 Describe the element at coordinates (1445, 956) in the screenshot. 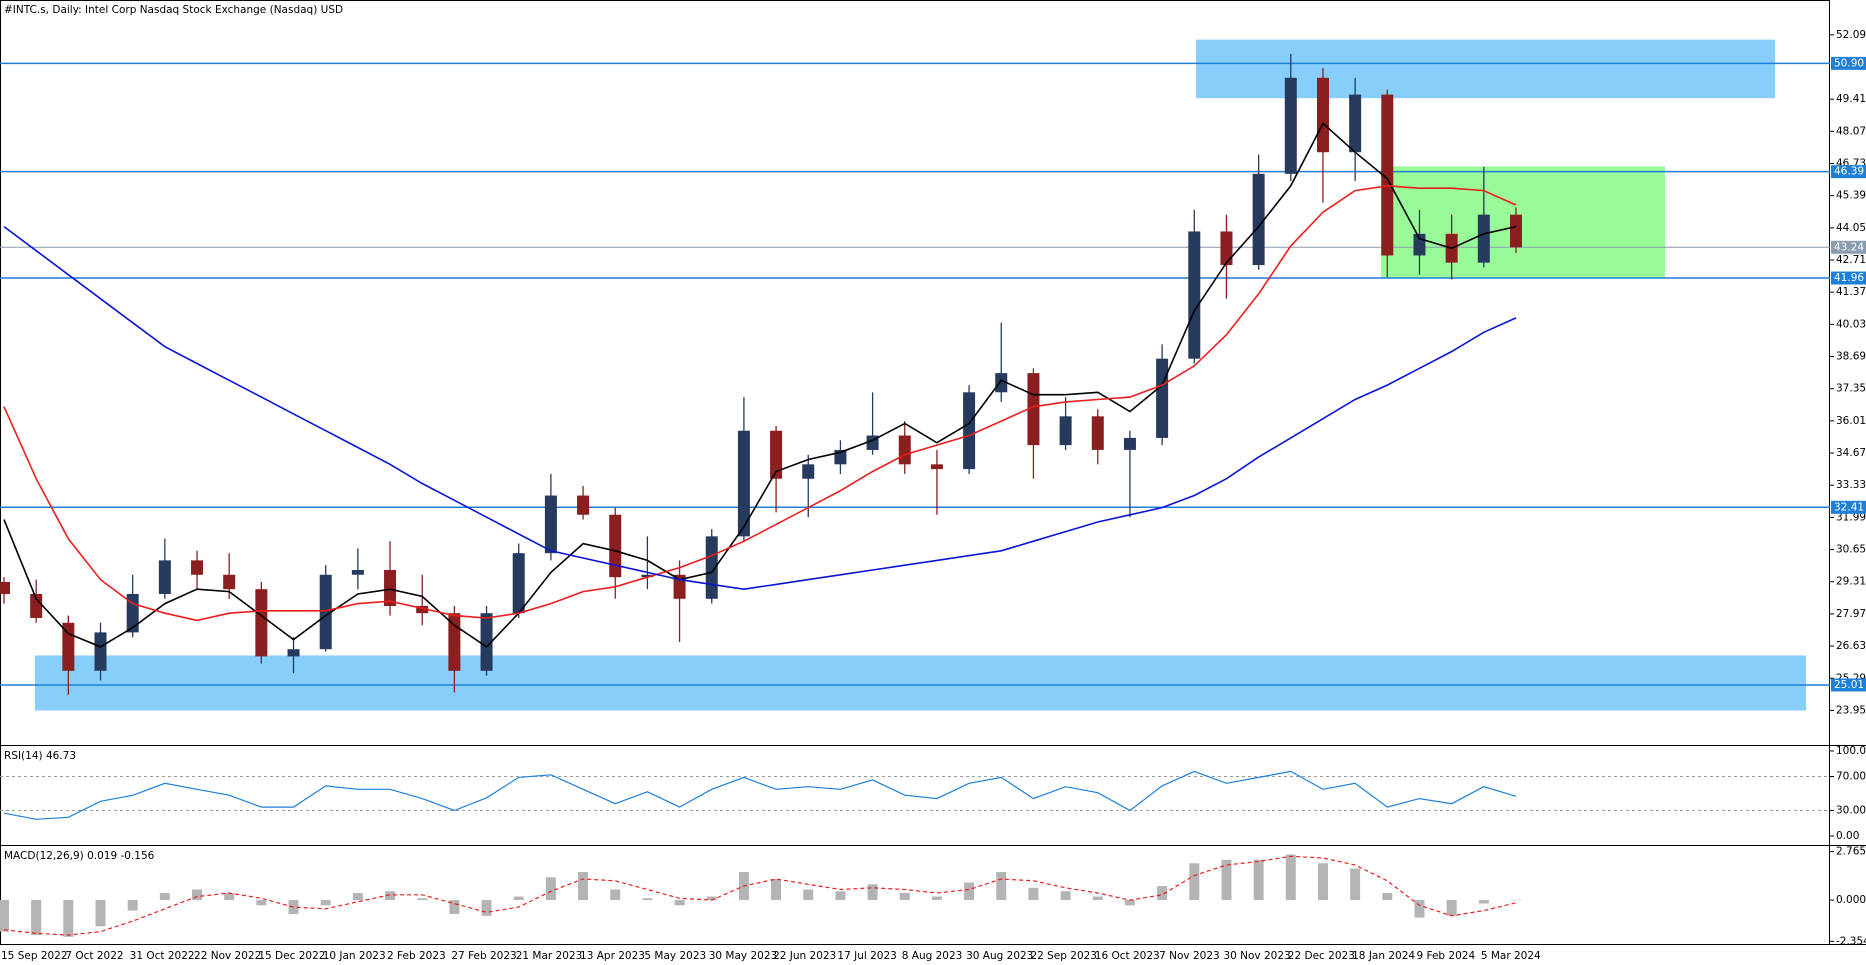

I see `x-tick-label: 9 Feb 2024` at that location.